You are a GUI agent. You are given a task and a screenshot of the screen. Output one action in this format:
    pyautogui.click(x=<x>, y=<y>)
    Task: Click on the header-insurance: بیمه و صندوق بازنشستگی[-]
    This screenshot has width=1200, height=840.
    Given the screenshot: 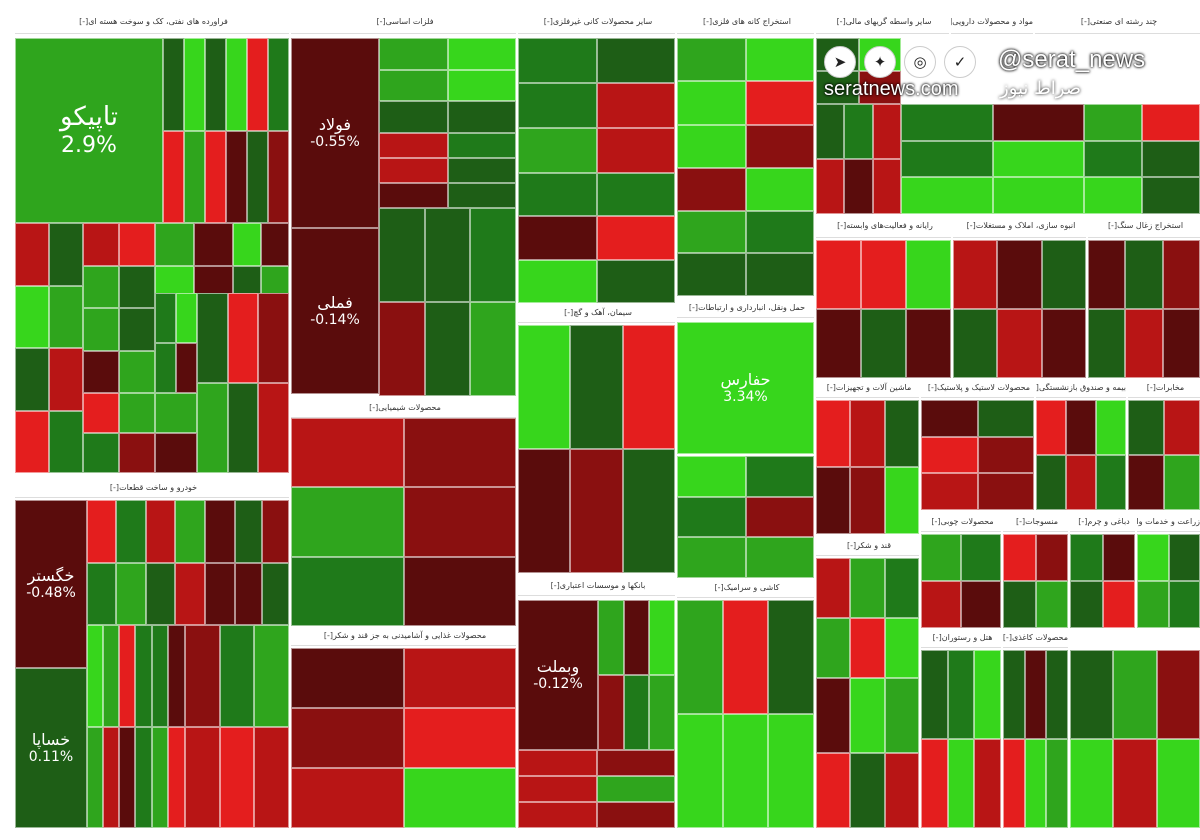 What is the action you would take?
    pyautogui.click(x=1081, y=389)
    